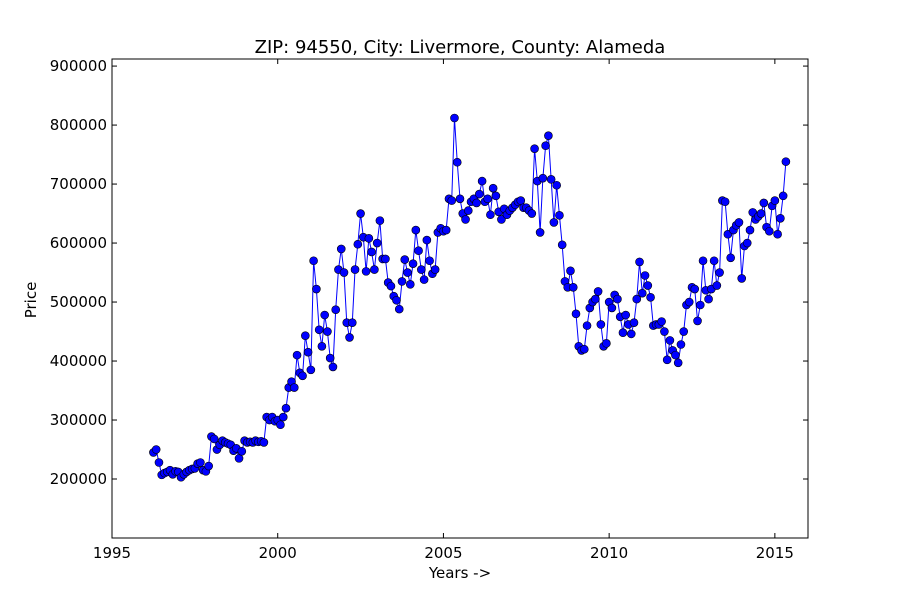  Describe the element at coordinates (443, 553) in the screenshot. I see `x-tick-label: 2005` at that location.